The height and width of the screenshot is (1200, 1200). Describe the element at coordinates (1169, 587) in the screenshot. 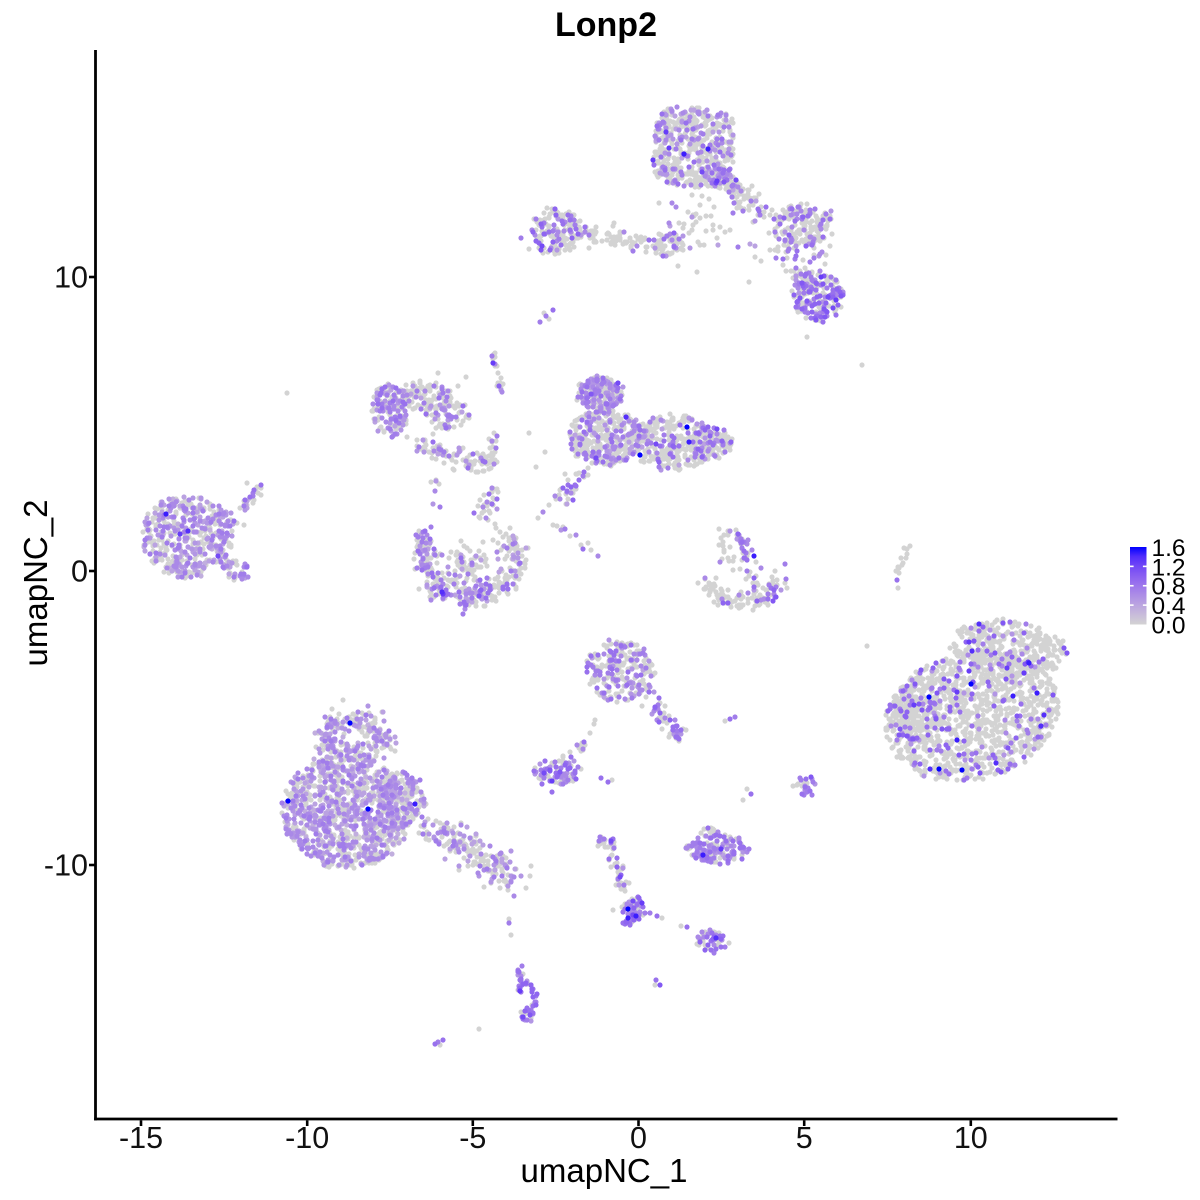

I see `svg-text: 0.8` at that location.